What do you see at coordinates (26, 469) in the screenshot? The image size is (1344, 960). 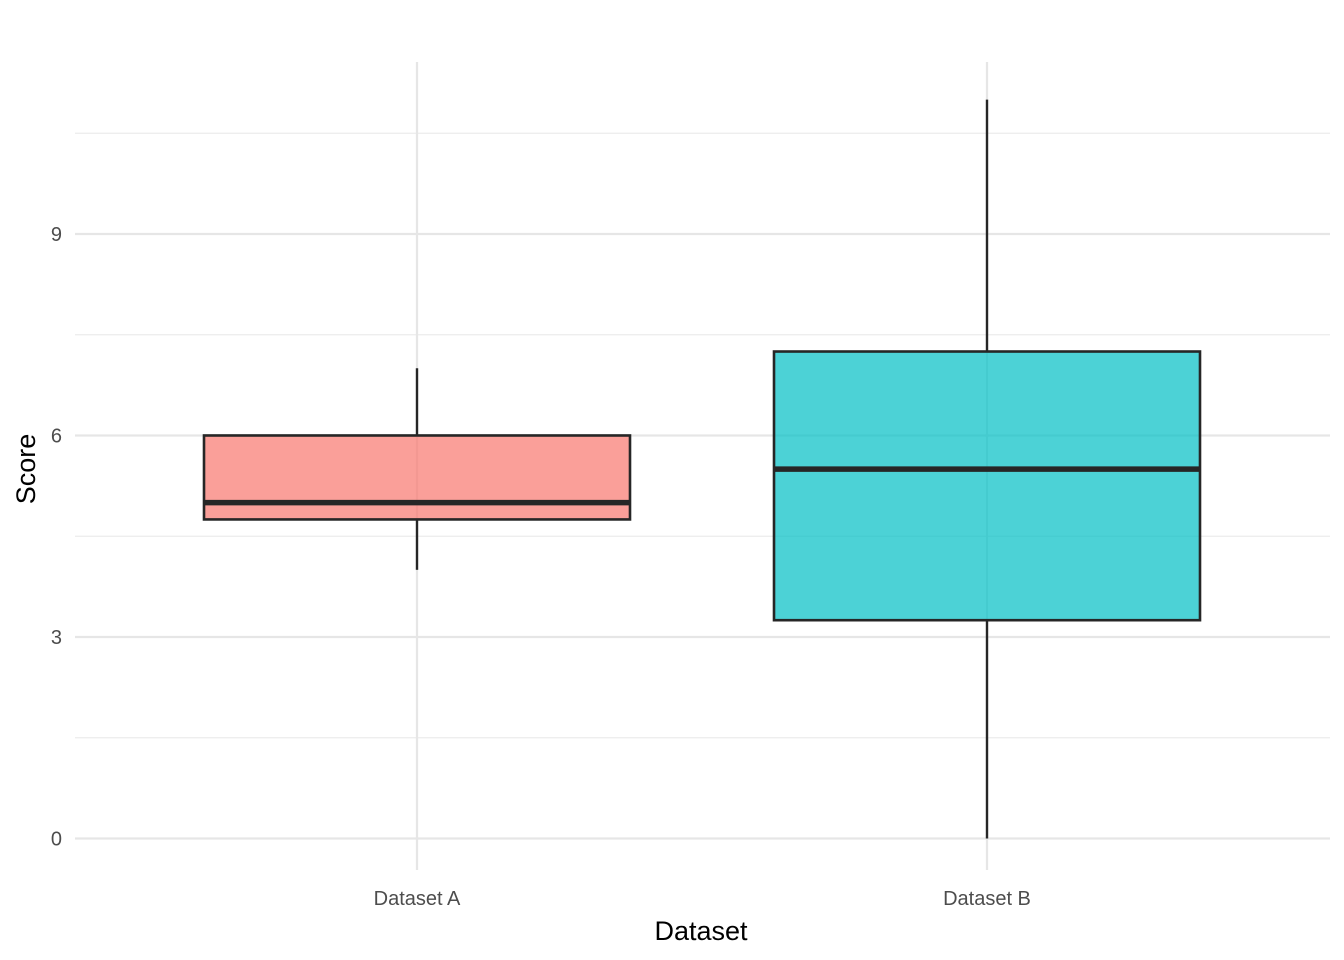 I see `y-axis-title: Score` at bounding box center [26, 469].